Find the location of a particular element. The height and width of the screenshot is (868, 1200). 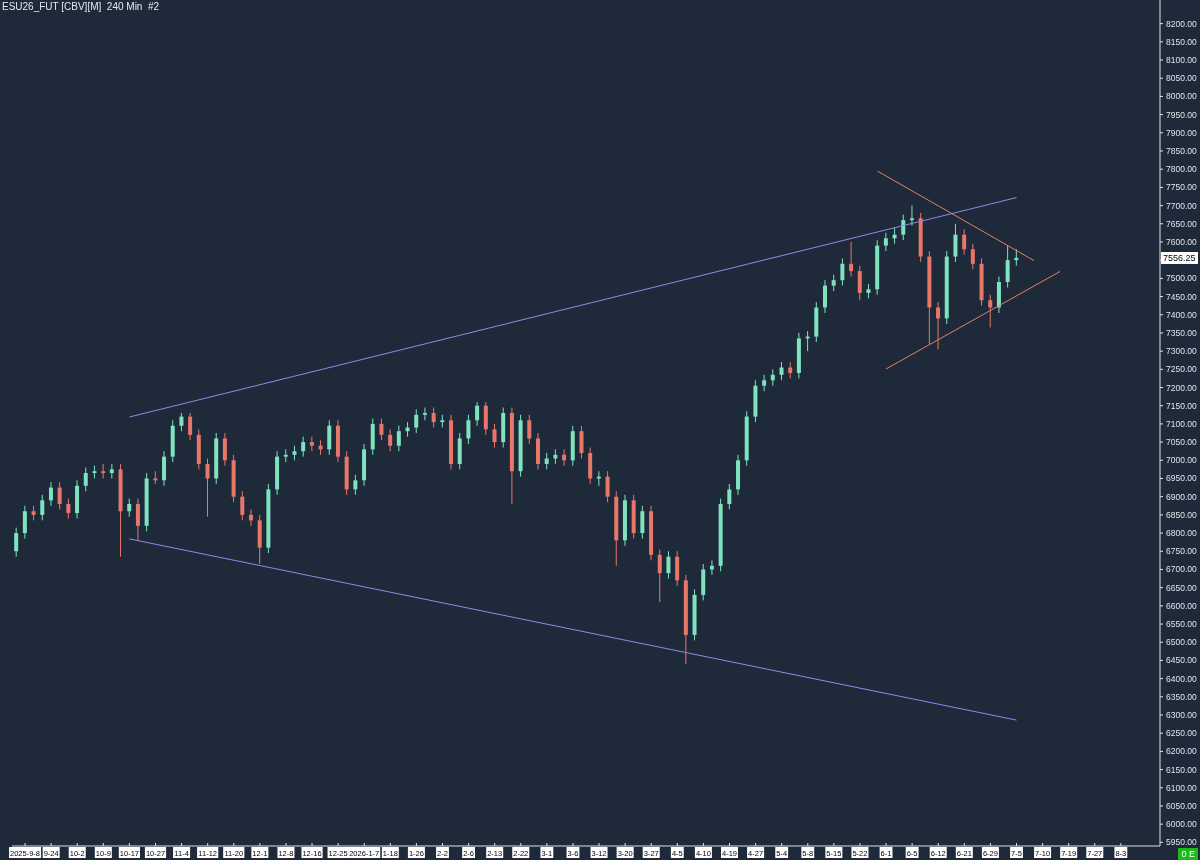

y-tick-label: 7200.00 is located at coordinates (1181, 387).